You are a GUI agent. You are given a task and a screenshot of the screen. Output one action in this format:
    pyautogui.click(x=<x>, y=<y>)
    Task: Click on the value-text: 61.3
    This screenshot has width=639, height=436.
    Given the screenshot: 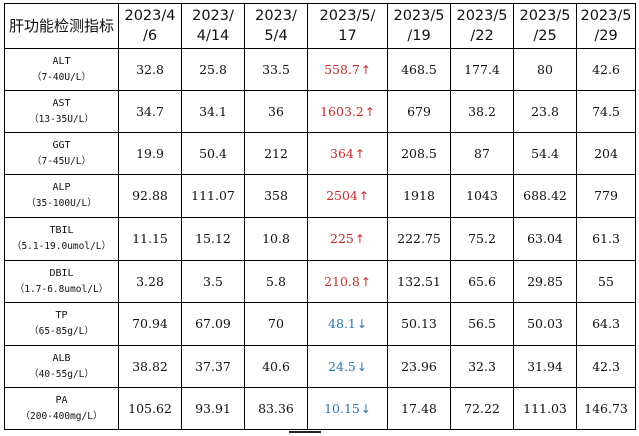 What is the action you would take?
    pyautogui.click(x=606, y=238)
    